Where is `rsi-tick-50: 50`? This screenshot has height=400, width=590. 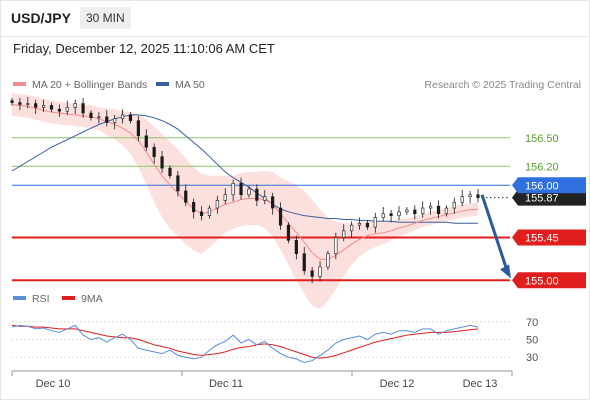 rsi-tick-50: 50 is located at coordinates (532, 341).